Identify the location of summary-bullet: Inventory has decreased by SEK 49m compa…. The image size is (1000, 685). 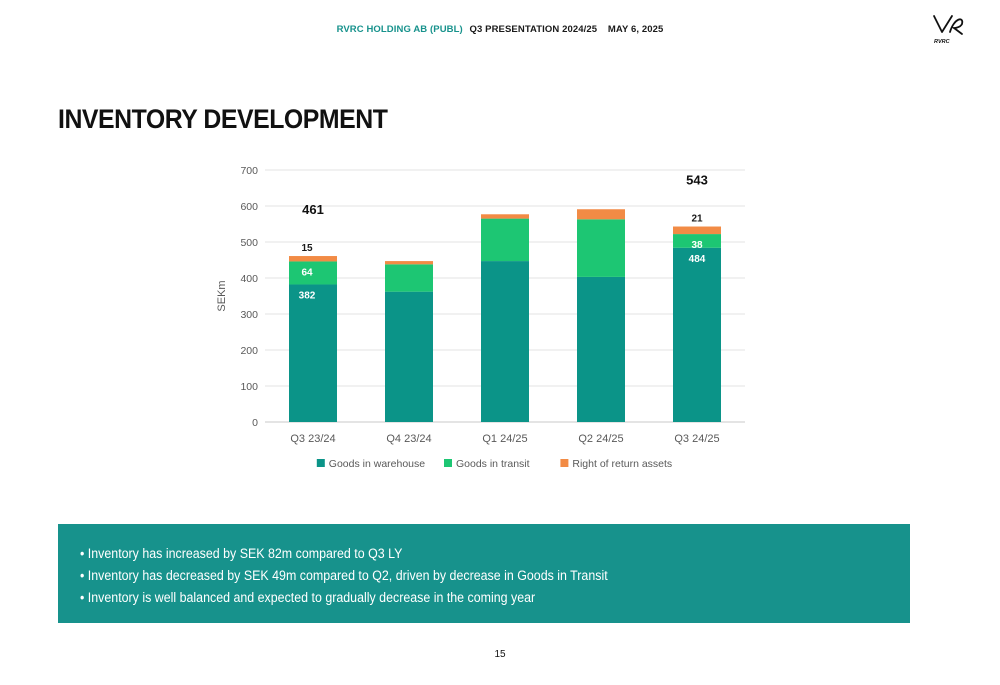
(462, 576).